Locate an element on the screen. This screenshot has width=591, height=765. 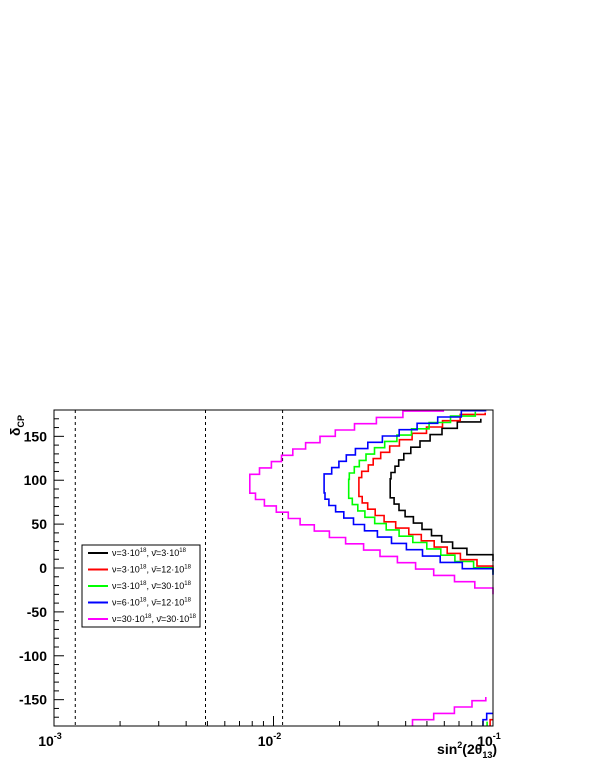
x-tick-label: 10⁻³ is located at coordinates (50, 740).